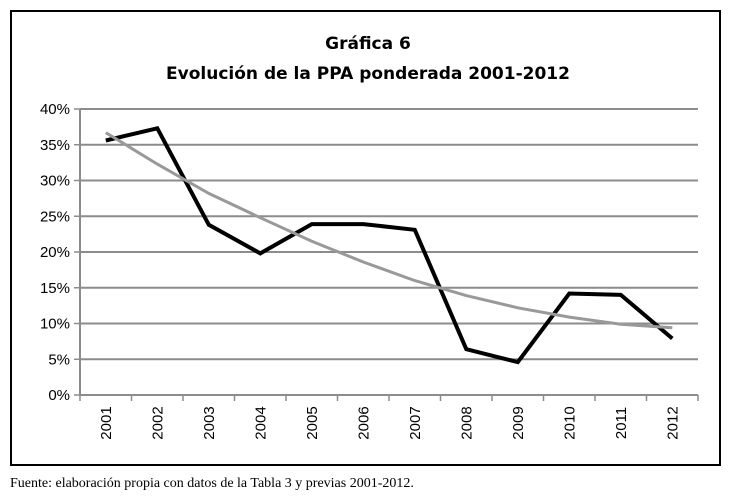 The image size is (733, 497). What do you see at coordinates (55, 216) in the screenshot?
I see `y-tick-label: 25%` at bounding box center [55, 216].